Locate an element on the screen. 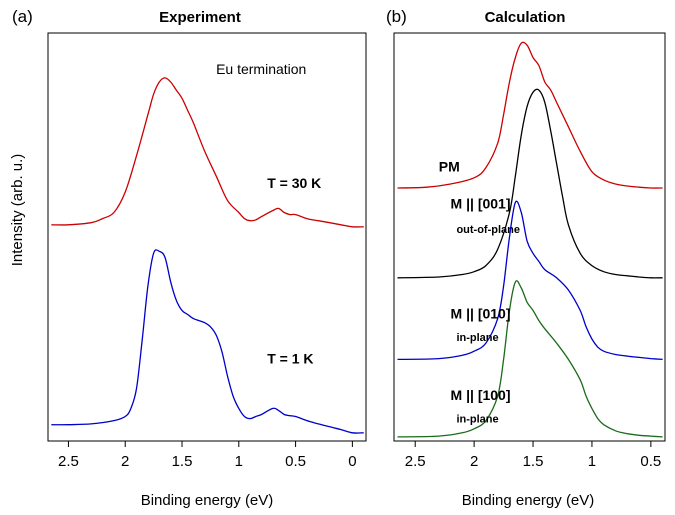 This screenshot has width=675, height=515. panel-a-x-ticks: 2.5 2 1.5 1 0.5 0 is located at coordinates (207, 455).